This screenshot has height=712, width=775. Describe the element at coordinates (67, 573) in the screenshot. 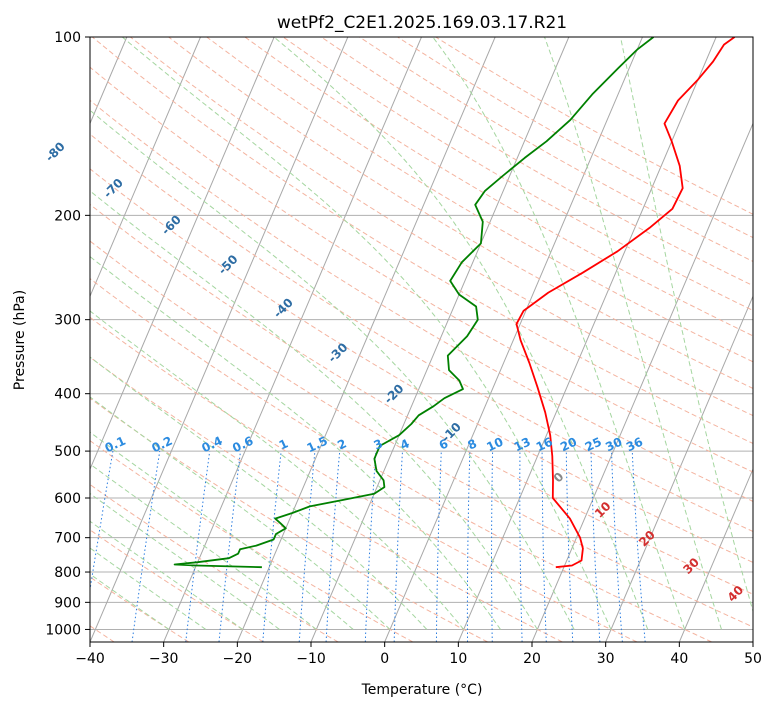

I see `y-tick-label: 800` at that location.